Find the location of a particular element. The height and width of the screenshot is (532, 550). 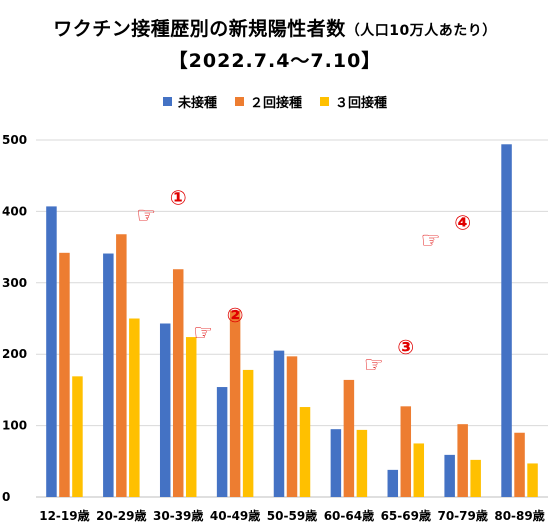

y-tick-label: 300 is located at coordinates (14, 283).